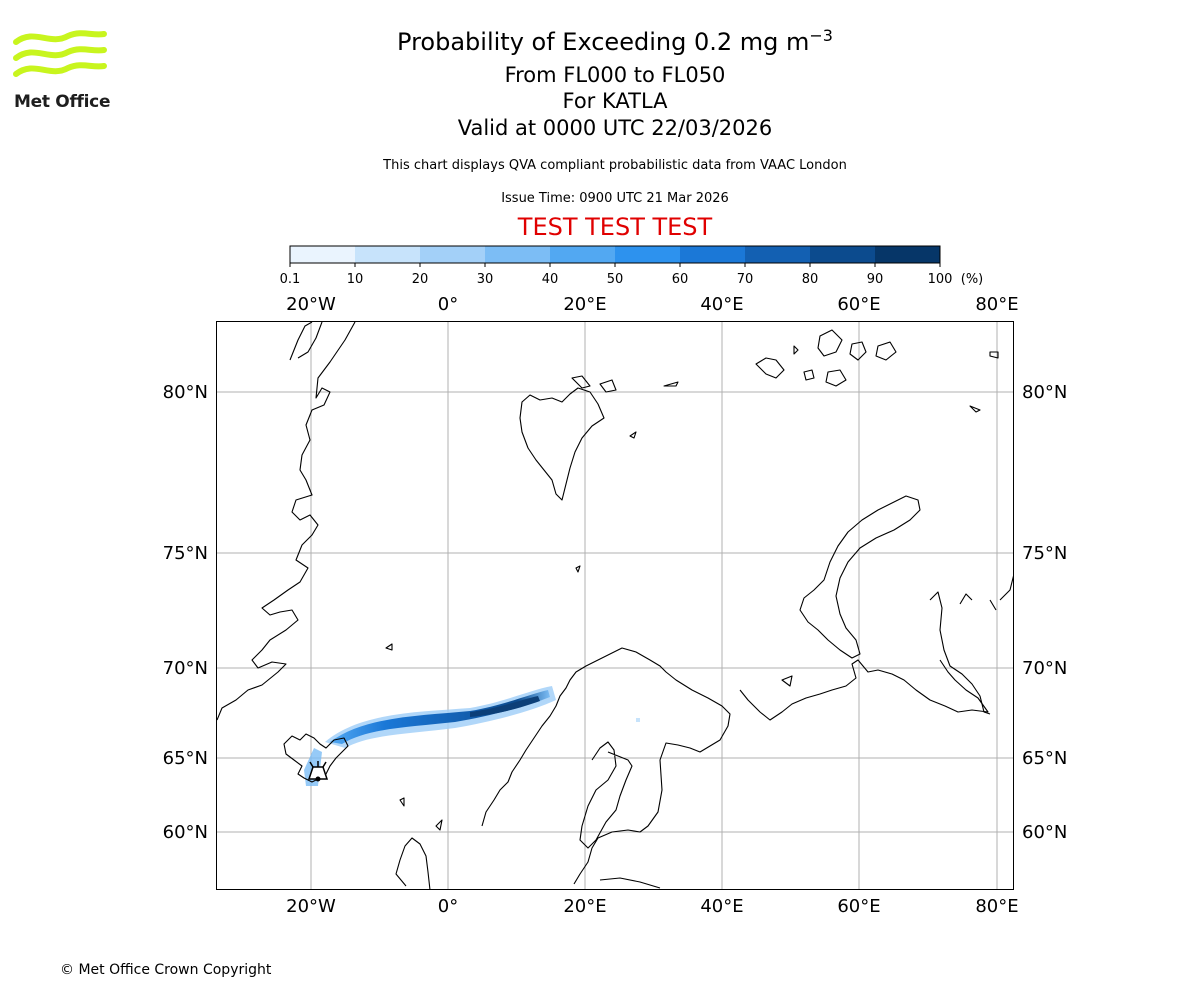 The width and height of the screenshot is (1200, 1000). What do you see at coordinates (550, 279) in the screenshot?
I see `colorbar-tick-label: 40` at bounding box center [550, 279].